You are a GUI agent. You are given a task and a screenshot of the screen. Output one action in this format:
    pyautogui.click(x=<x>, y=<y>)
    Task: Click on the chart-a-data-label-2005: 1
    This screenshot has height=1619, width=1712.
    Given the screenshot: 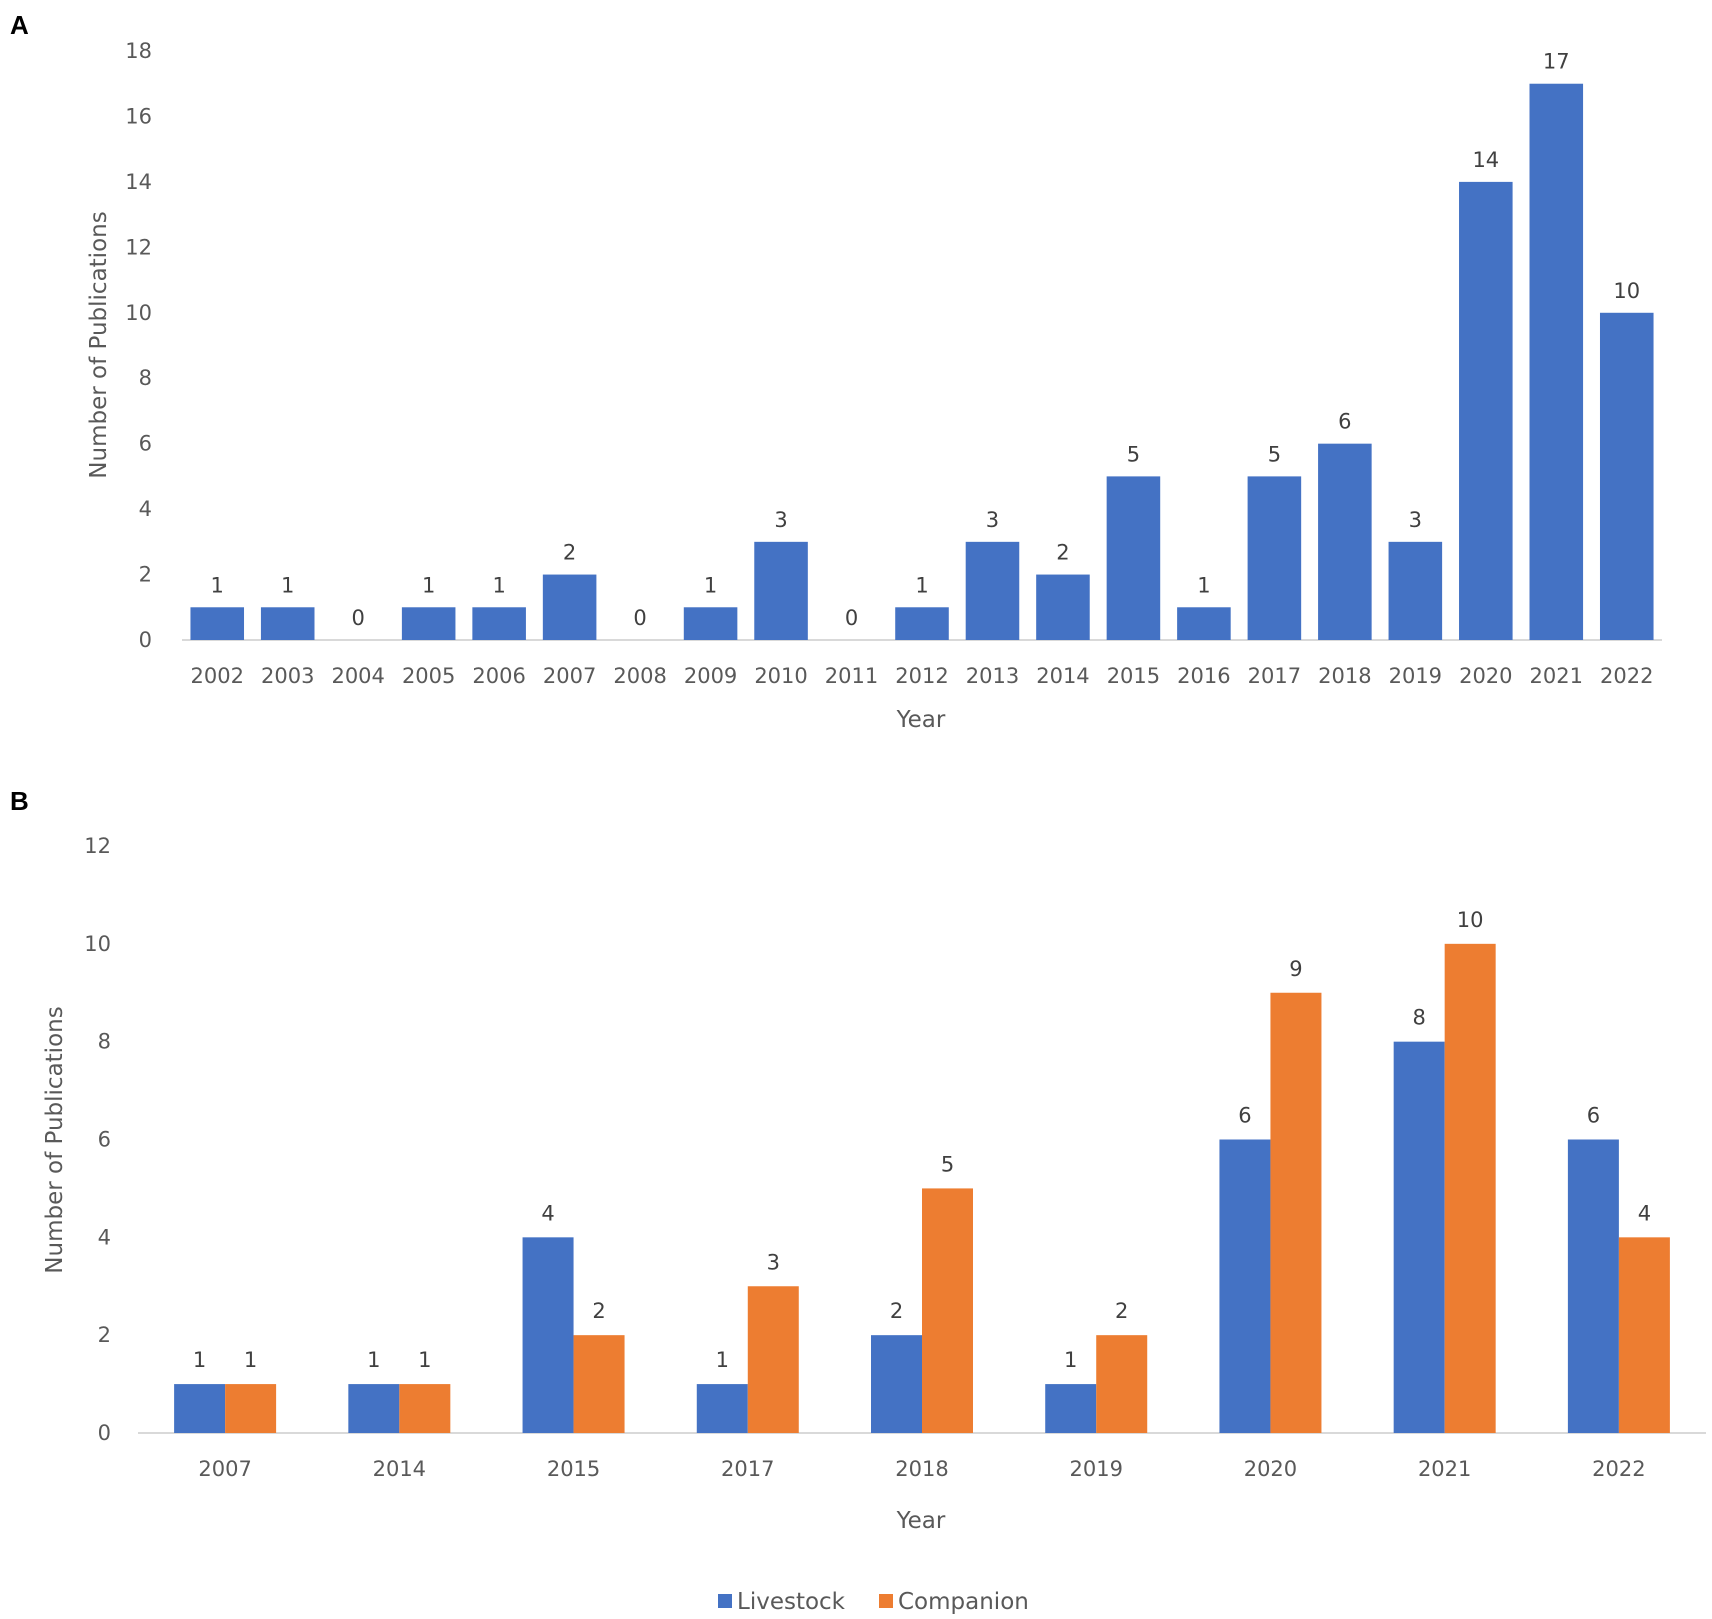 What is the action you would take?
    pyautogui.click(x=428, y=585)
    